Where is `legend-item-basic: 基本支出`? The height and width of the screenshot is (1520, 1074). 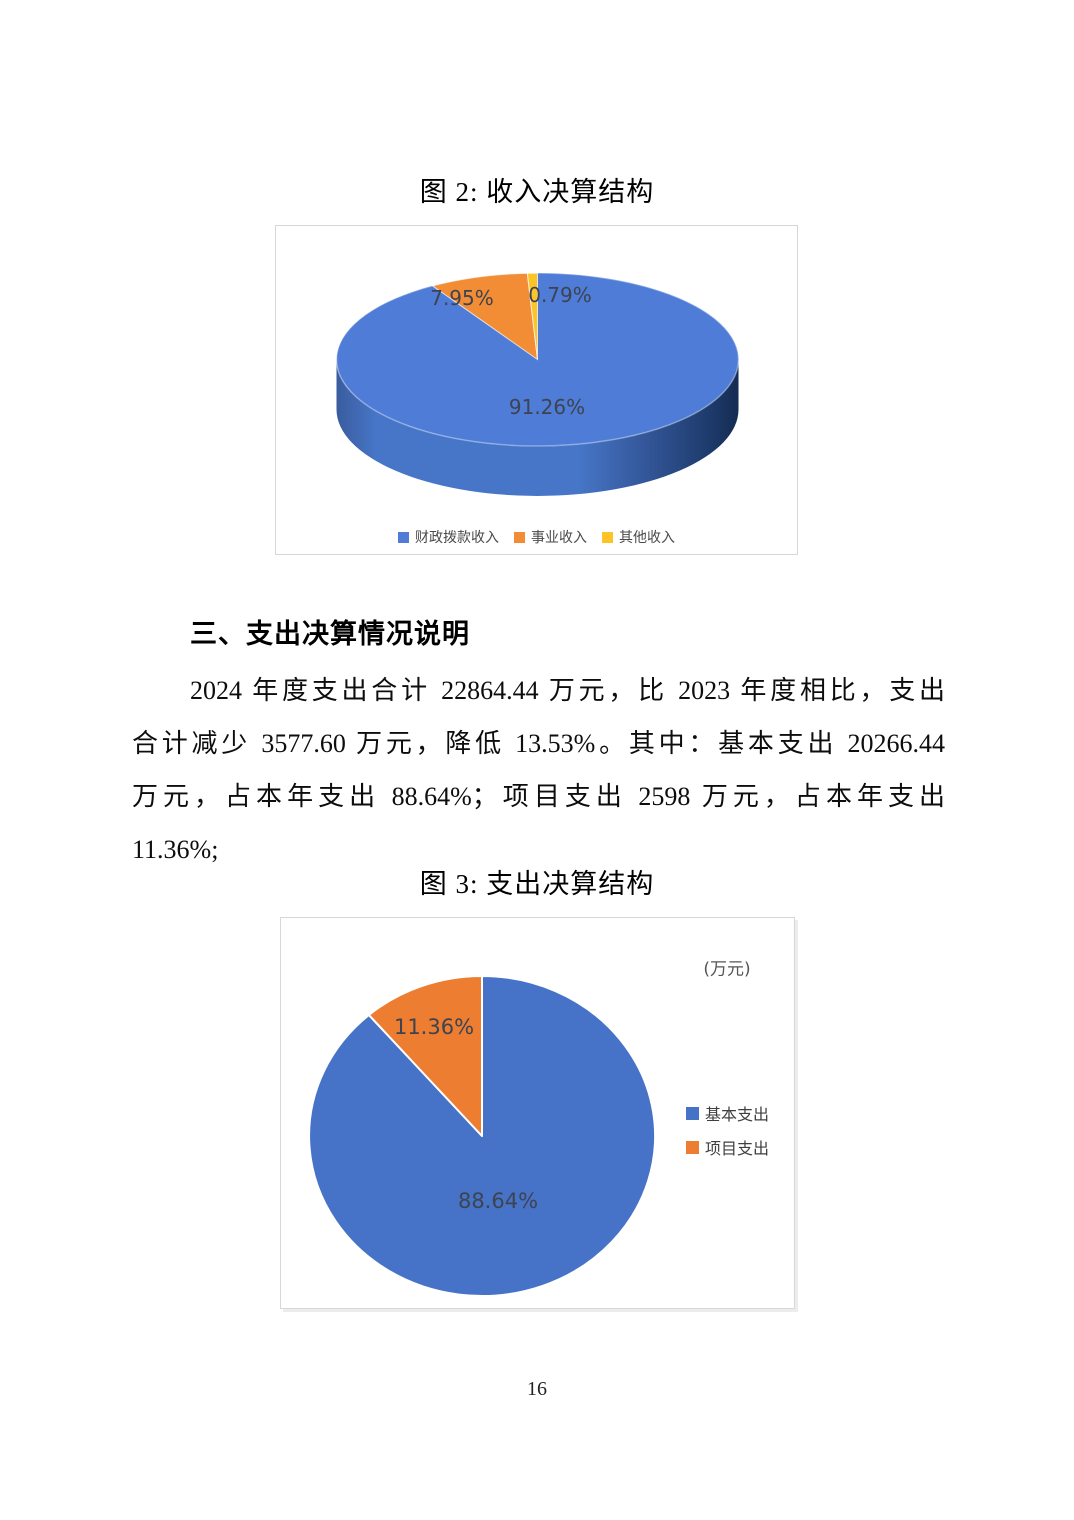 legend-item-basic: 基本支出 is located at coordinates (727, 1113).